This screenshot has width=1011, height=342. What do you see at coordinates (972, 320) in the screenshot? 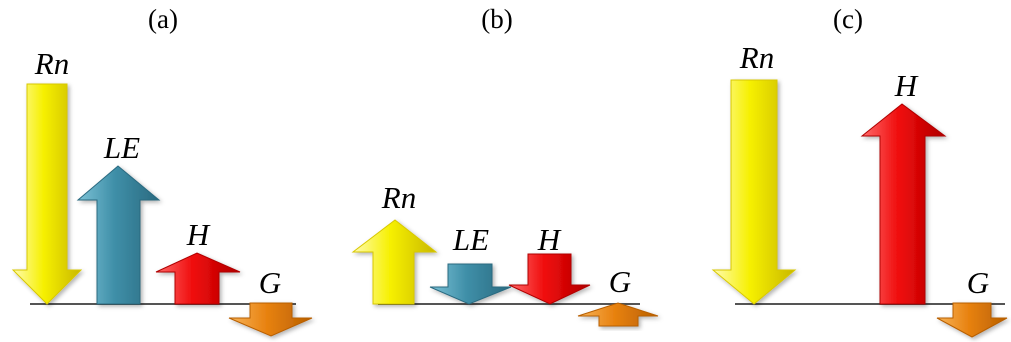
I see `arrow-c-G` at bounding box center [972, 320].